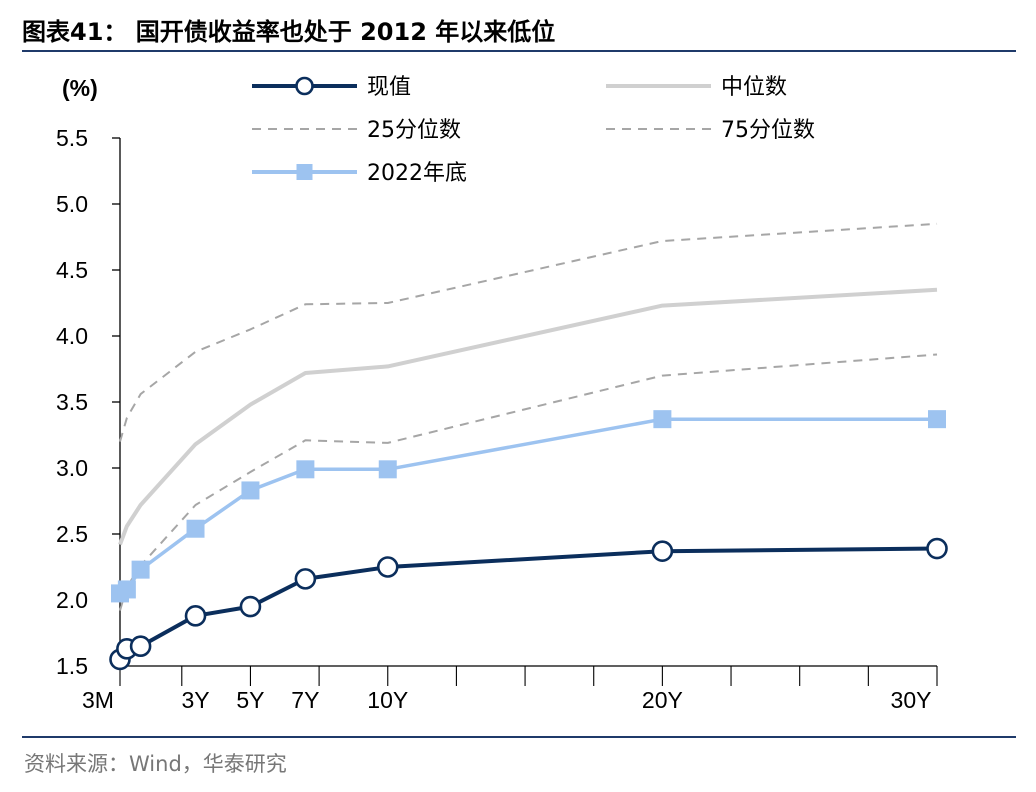  What do you see at coordinates (72, 138) in the screenshot?
I see `y-tick-label: 5.5` at bounding box center [72, 138].